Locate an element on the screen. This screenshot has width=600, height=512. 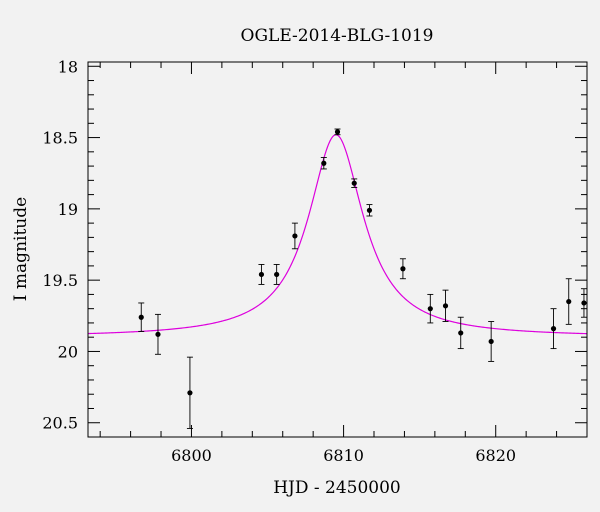
x-axis-label: HJD - 2450000 is located at coordinates (337, 488).